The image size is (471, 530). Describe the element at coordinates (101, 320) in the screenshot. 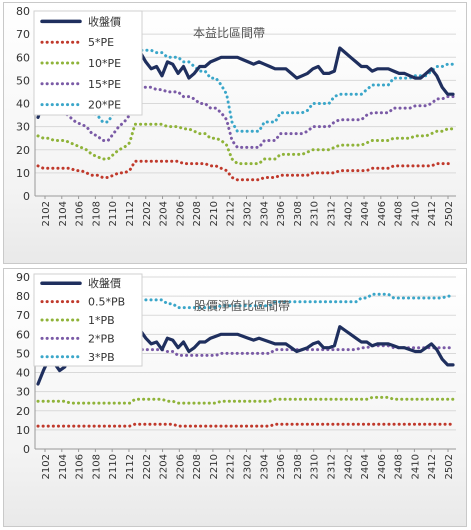

I see `legend-label: 1*PB` at that location.